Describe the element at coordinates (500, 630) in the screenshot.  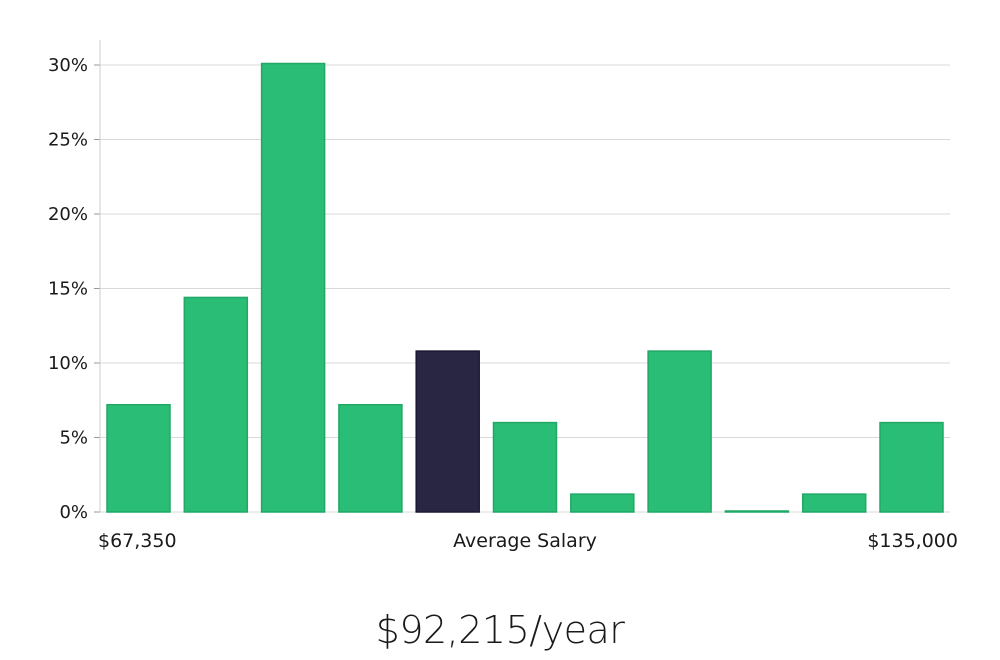
I see `average-salary-headline: $92,215/year` at that location.